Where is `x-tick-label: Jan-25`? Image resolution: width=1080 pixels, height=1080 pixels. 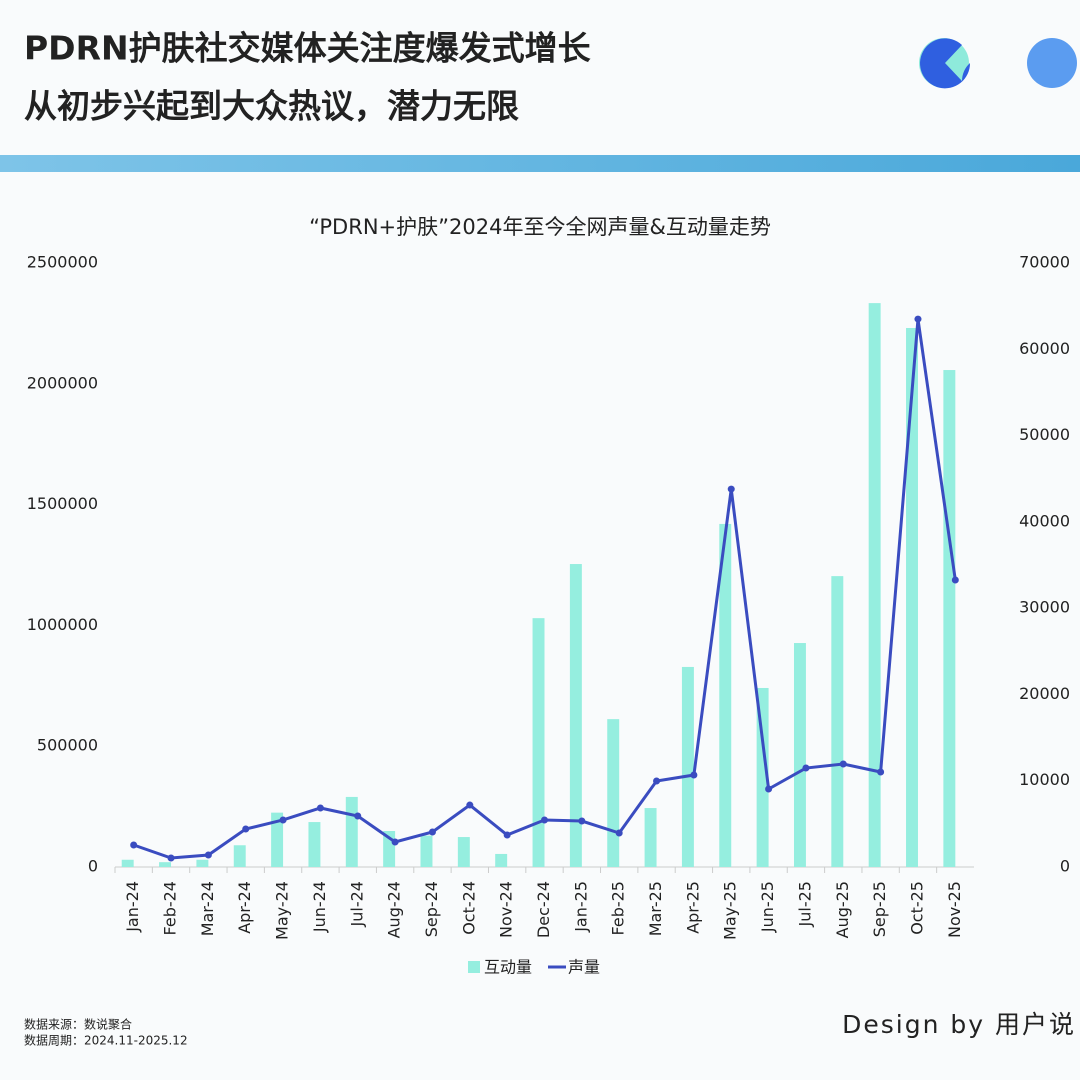
x-tick-label: Jan-25 is located at coordinates (580, 907).